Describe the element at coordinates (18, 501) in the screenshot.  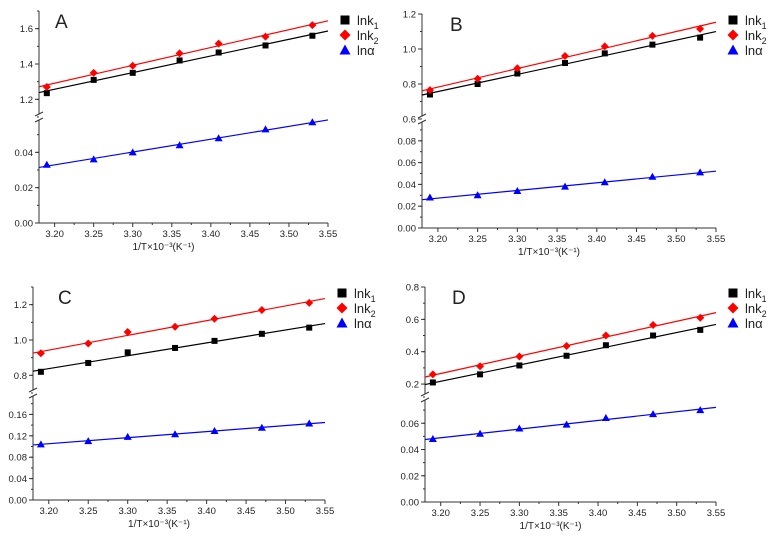
I see `y-tick-label-lower: 0.00` at that location.